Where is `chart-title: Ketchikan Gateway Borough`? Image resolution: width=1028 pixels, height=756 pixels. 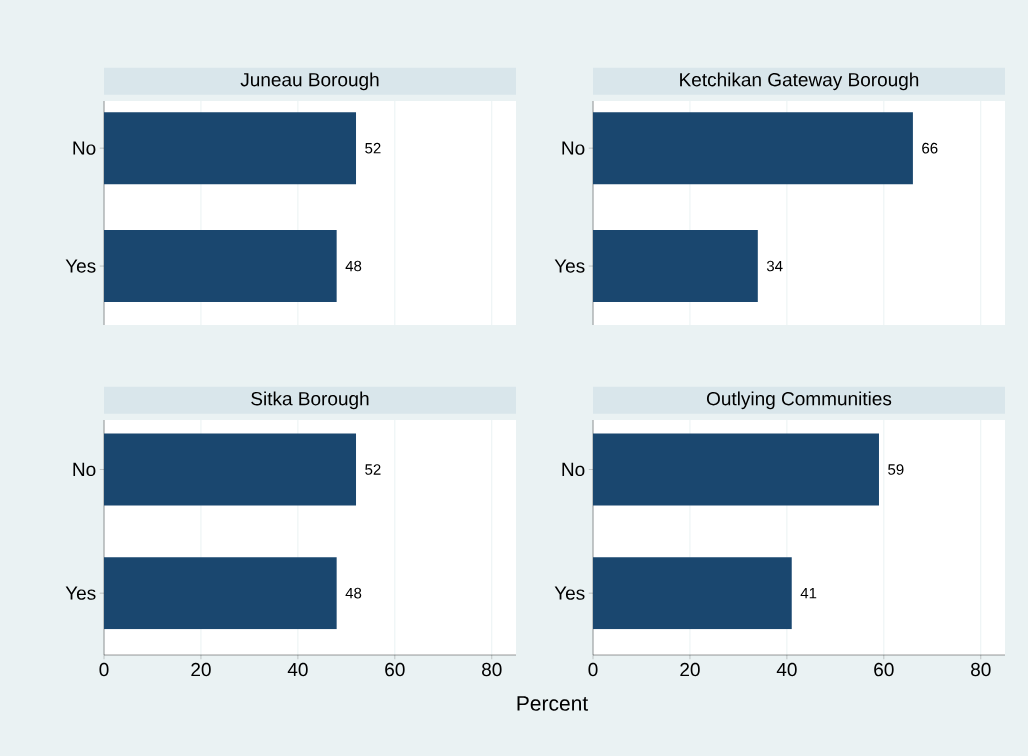
chart-title: Ketchikan Gateway Borough is located at coordinates (799, 81).